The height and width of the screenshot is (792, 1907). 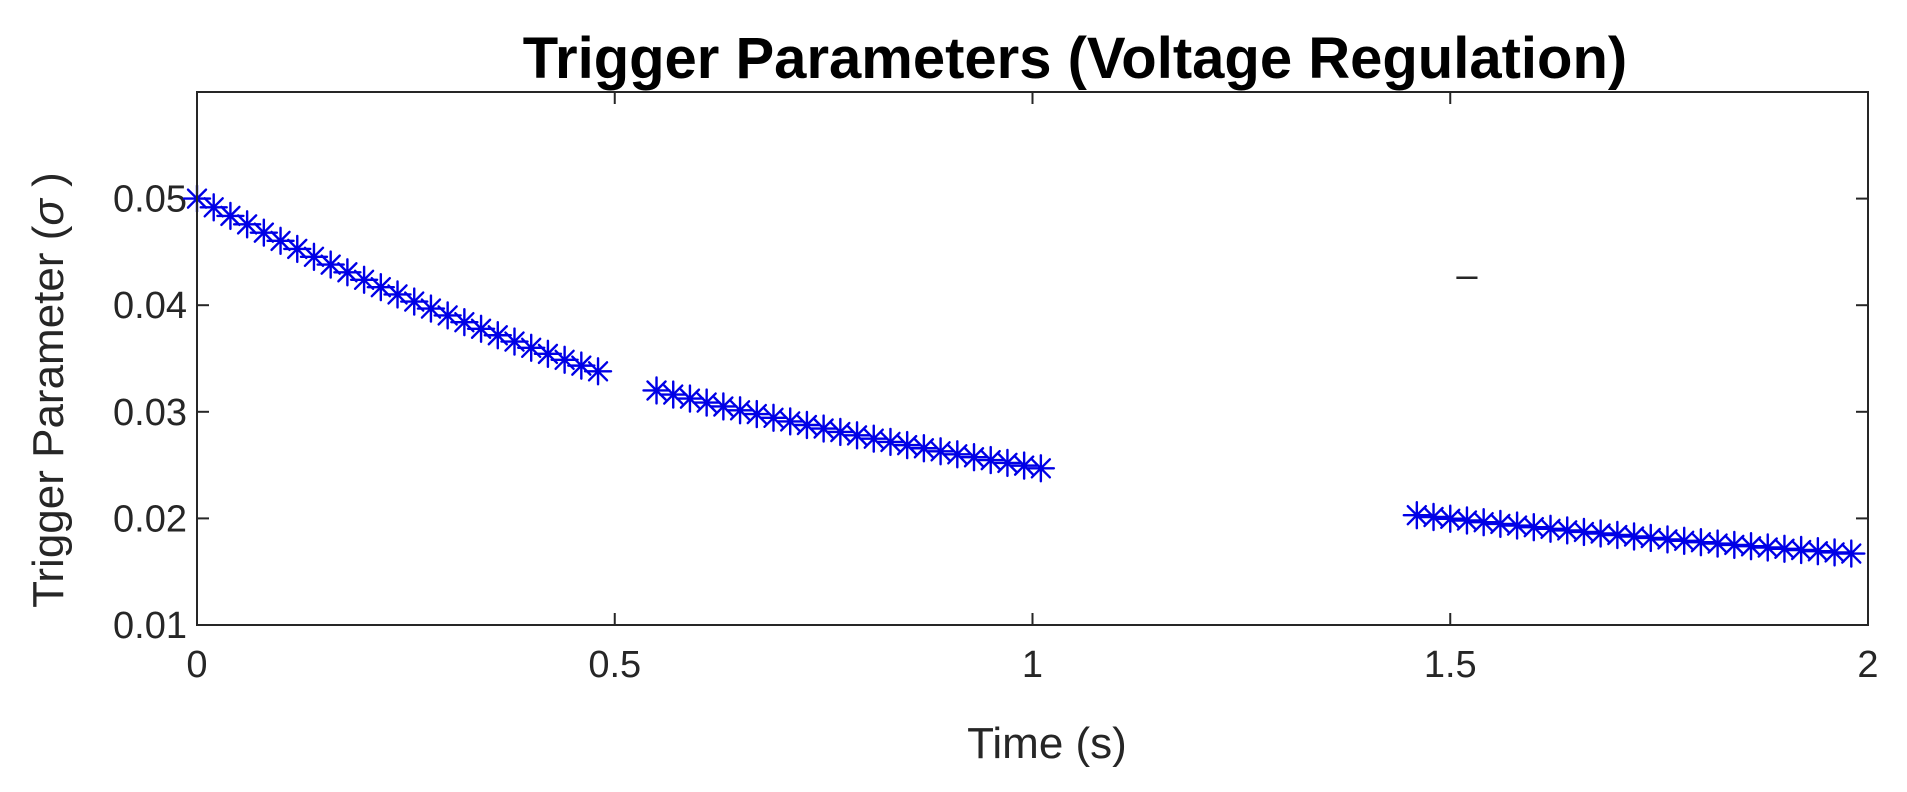 I want to click on x-tick-label: 0.5, so click(x=614, y=665).